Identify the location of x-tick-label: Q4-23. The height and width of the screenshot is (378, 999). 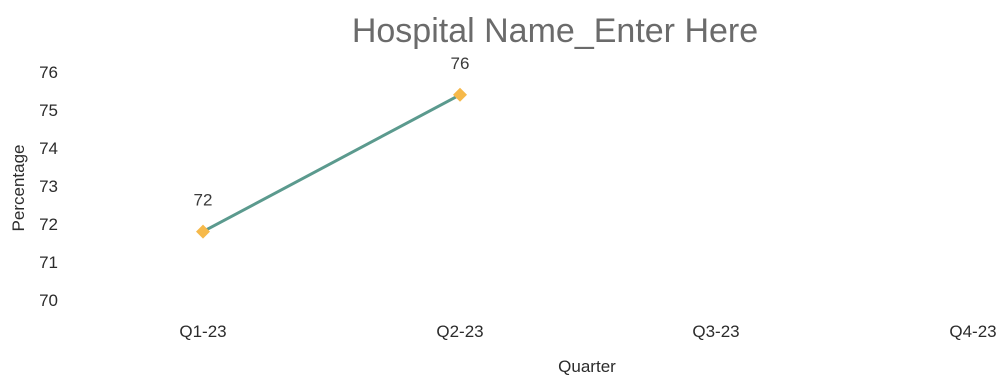
(972, 331).